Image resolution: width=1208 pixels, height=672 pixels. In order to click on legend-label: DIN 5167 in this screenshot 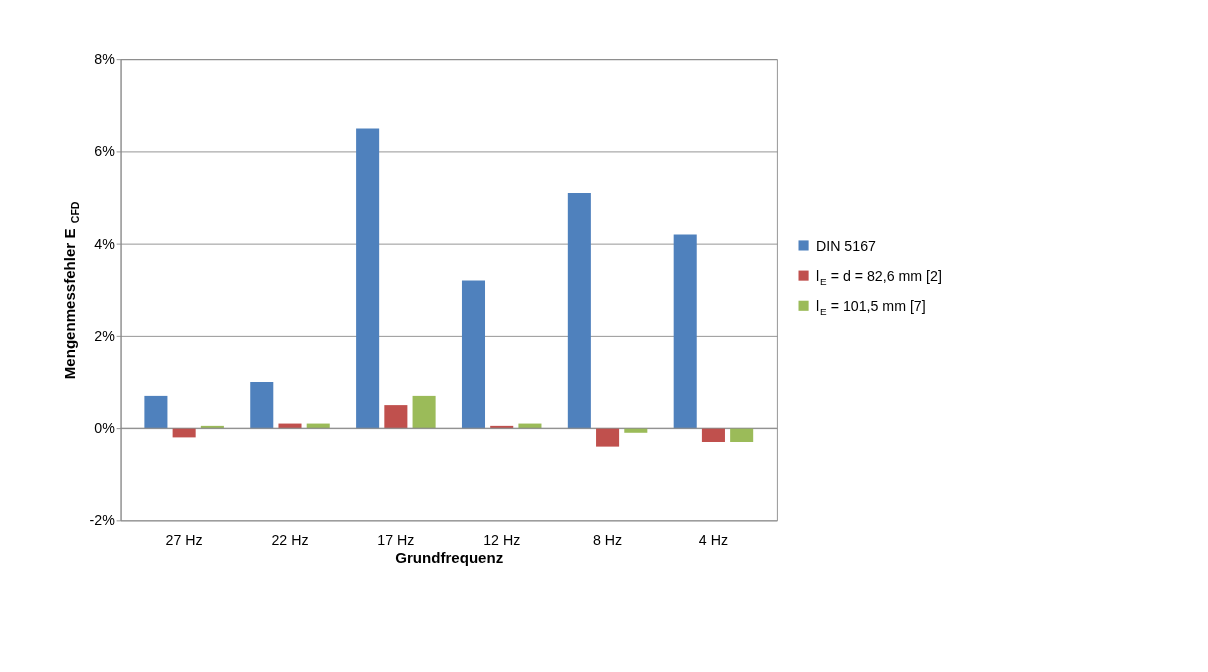, I will do `click(846, 245)`.